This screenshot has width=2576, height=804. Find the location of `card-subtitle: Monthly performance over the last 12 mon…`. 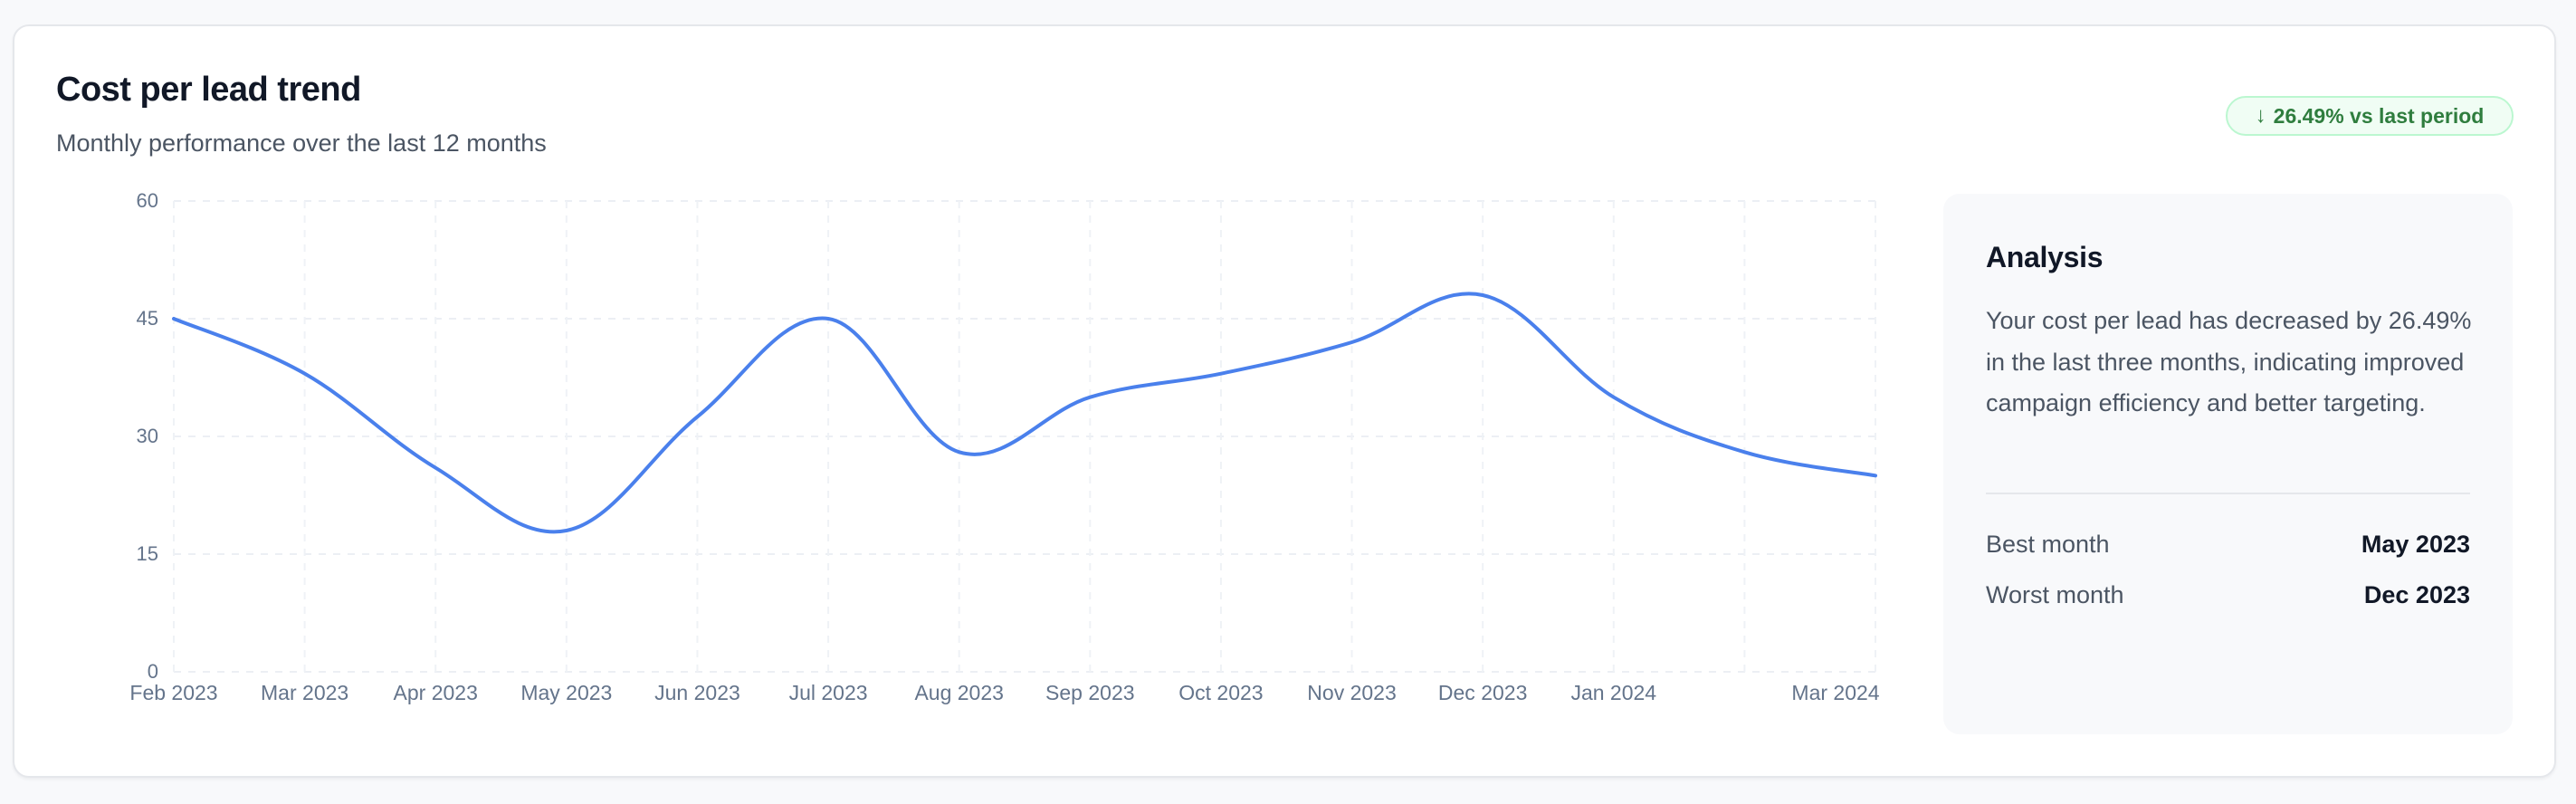

card-subtitle: Monthly performance over the last 12 mon… is located at coordinates (301, 143).